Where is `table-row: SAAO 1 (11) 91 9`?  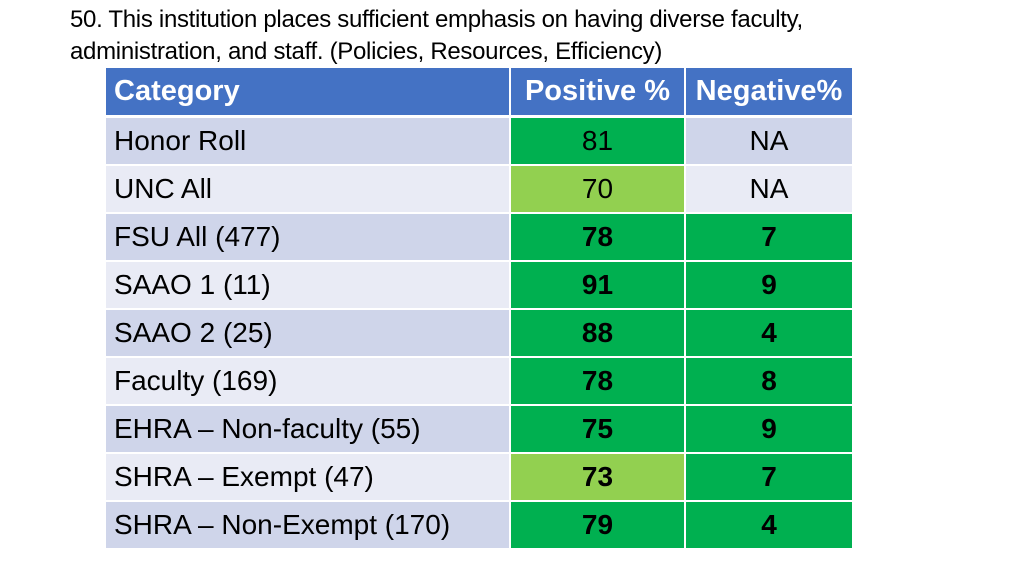 table-row: SAAO 1 (11) 91 9 is located at coordinates (479, 285).